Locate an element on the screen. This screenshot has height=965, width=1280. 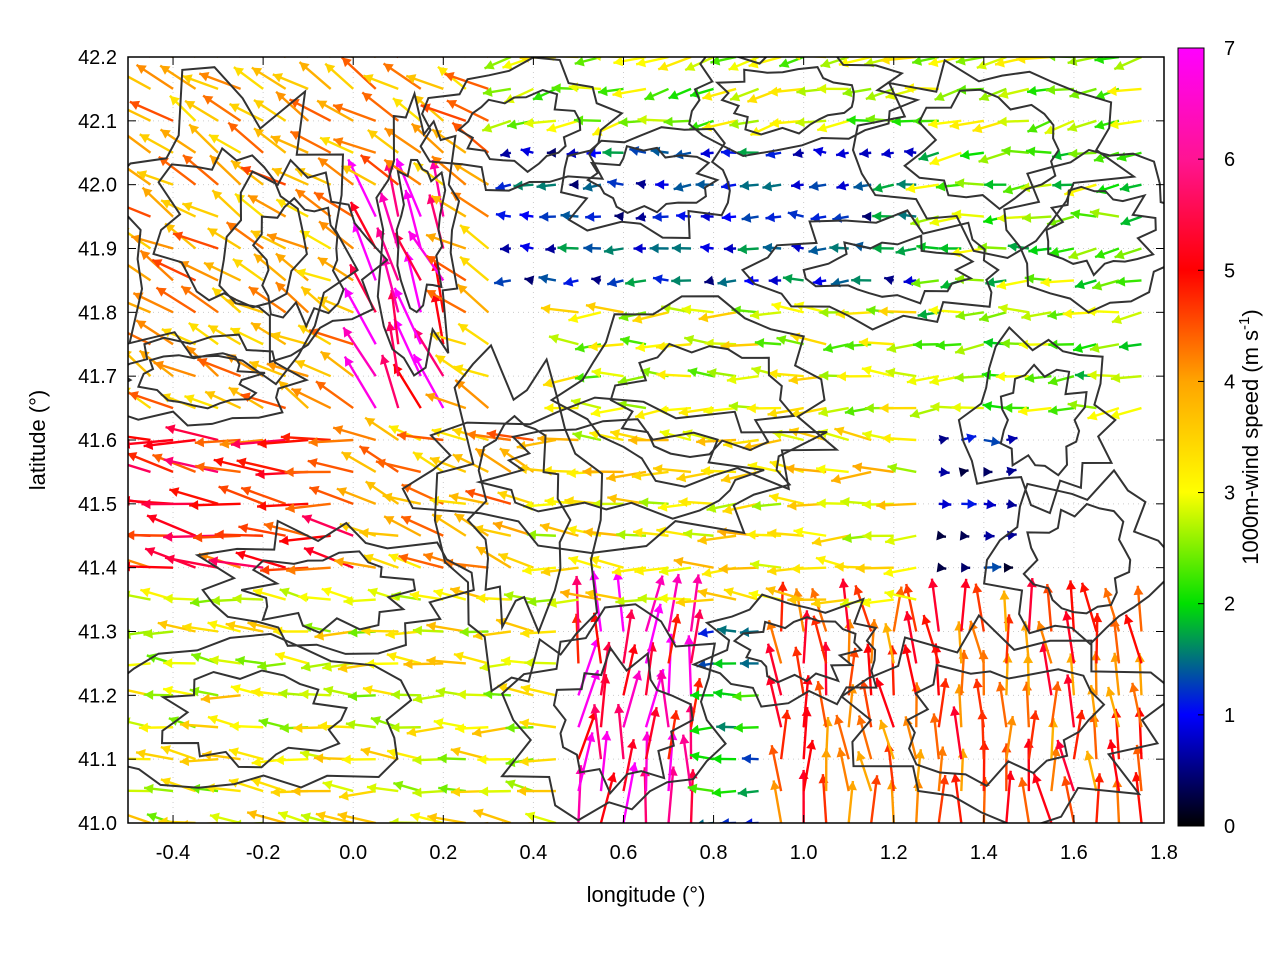
y-tick-label: 42.2 is located at coordinates (97, 58).